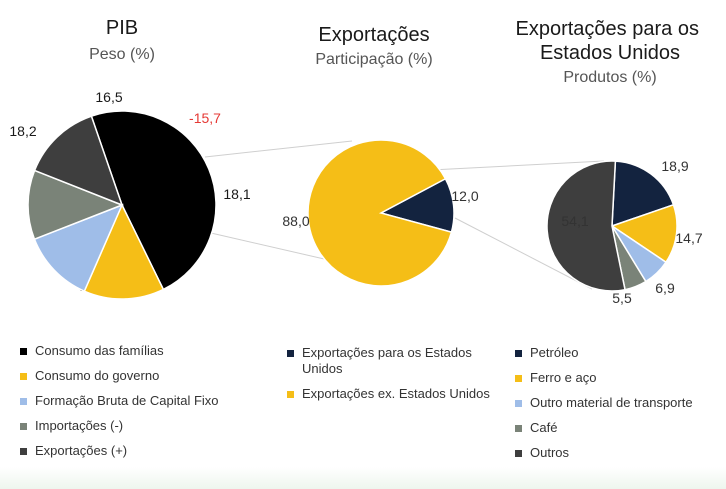  I want to click on legend-label-2-3: Café, so click(544, 427).